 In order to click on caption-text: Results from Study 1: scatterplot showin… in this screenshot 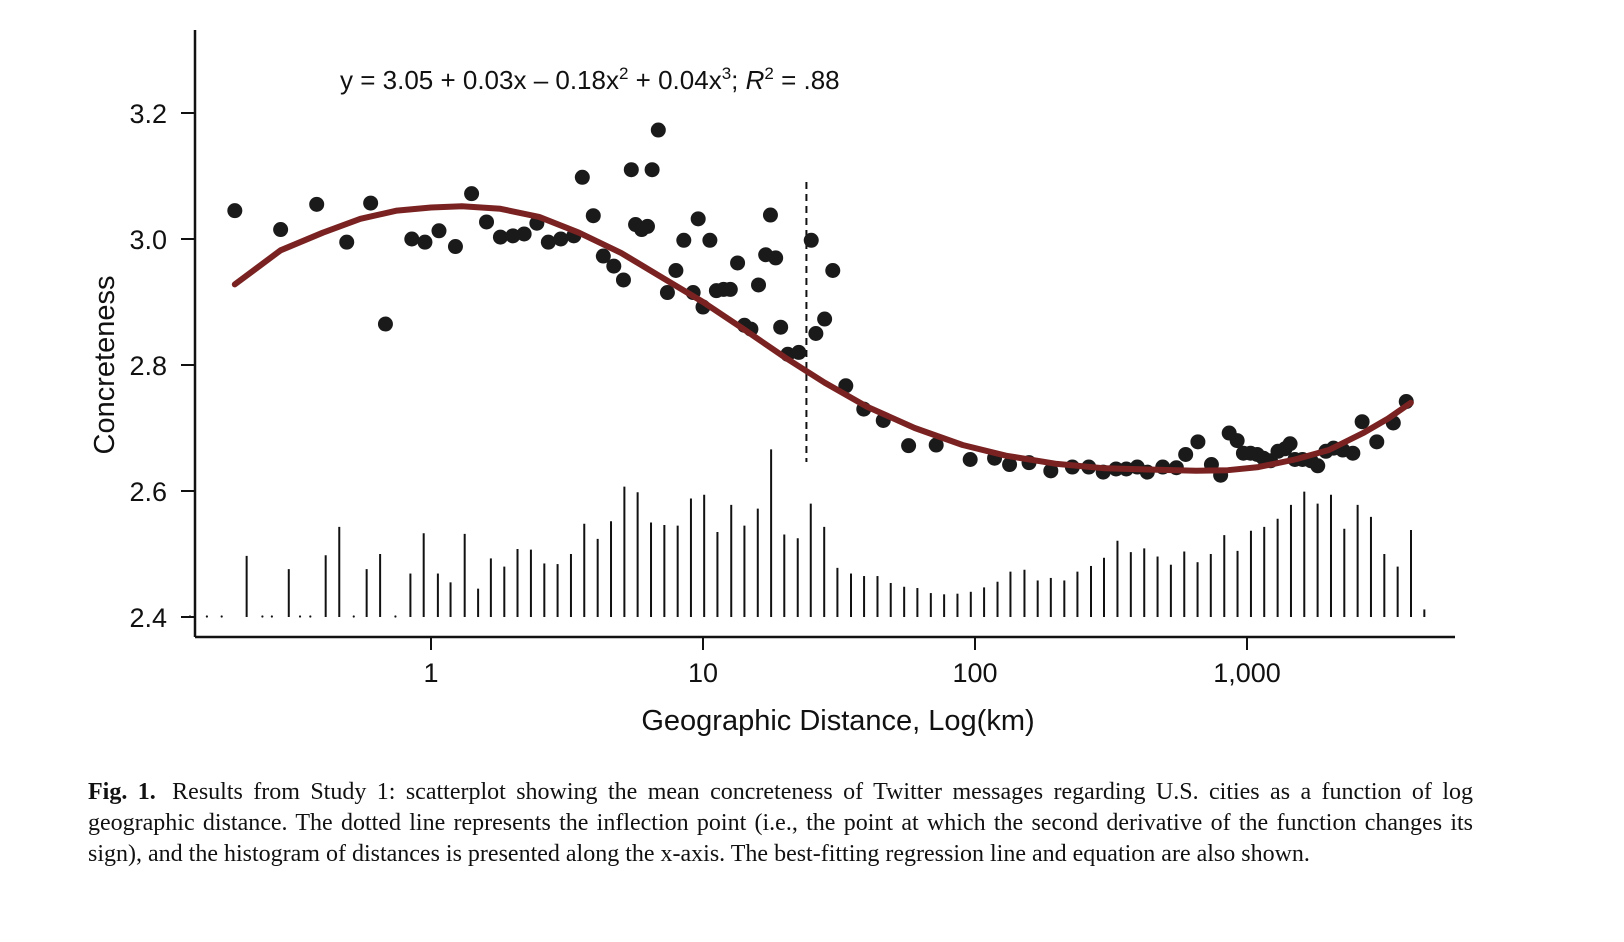, I will do `click(781, 823)`.